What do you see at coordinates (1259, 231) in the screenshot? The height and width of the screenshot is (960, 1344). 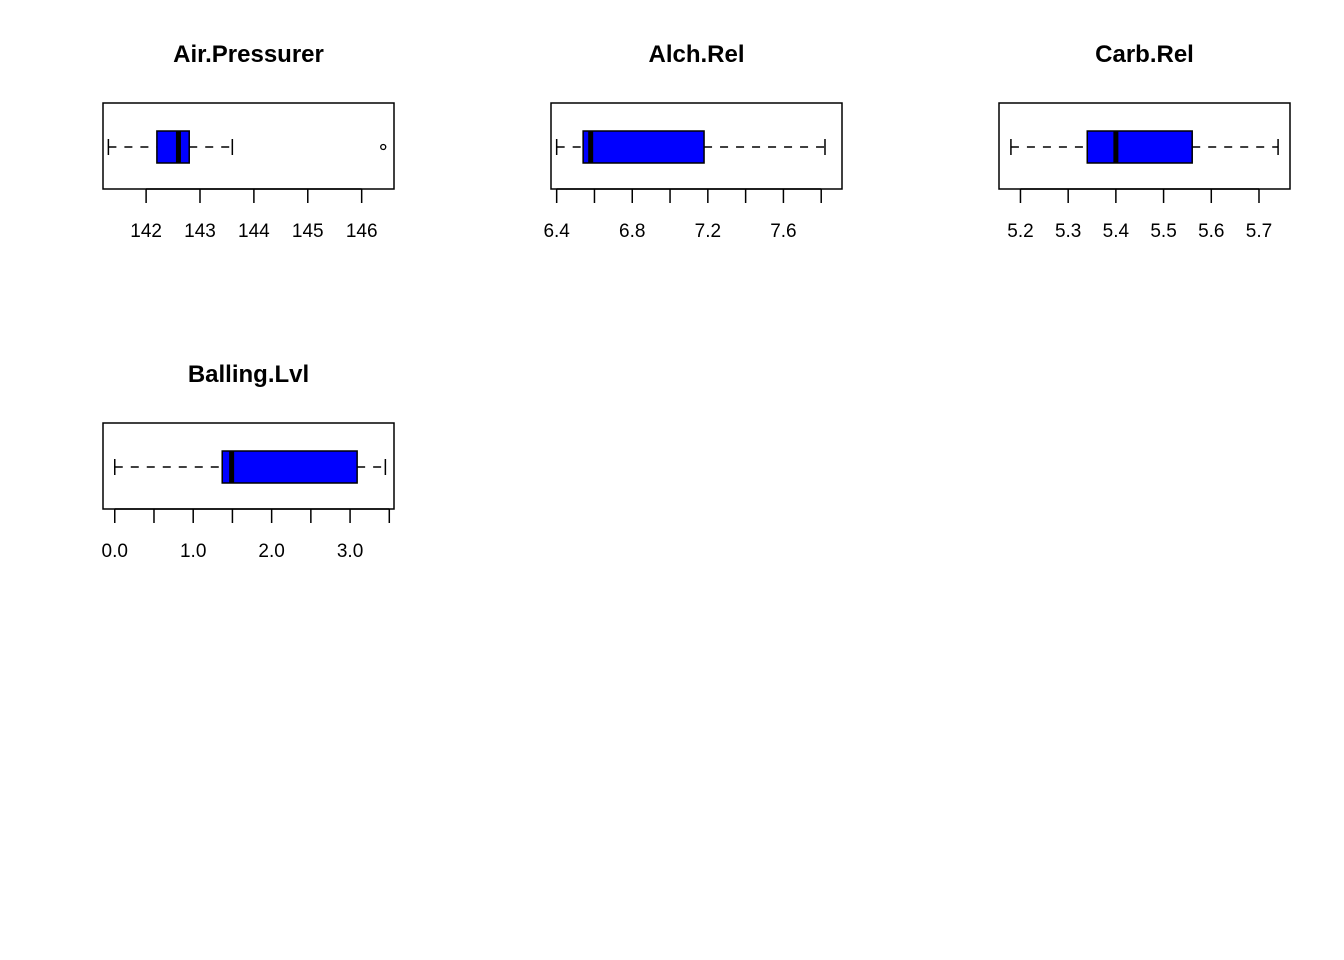 I see `x-tick-label: 5.7` at bounding box center [1259, 231].